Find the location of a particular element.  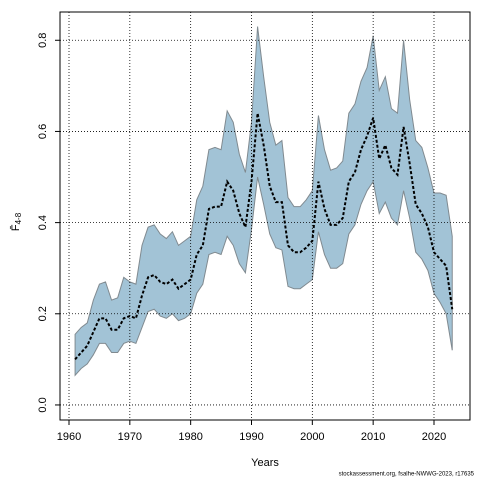

y-axis-label: F̄4-8 is located at coordinates (16, 221).